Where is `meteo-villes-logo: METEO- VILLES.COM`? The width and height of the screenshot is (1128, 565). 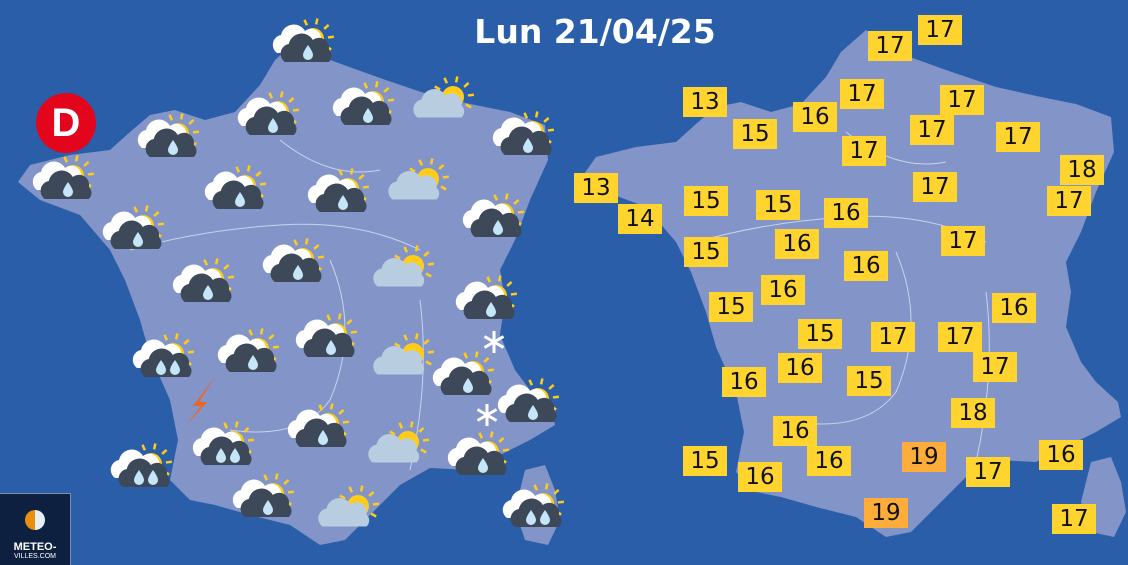 meteo-villes-logo: METEO- VILLES.COM is located at coordinates (35, 529).